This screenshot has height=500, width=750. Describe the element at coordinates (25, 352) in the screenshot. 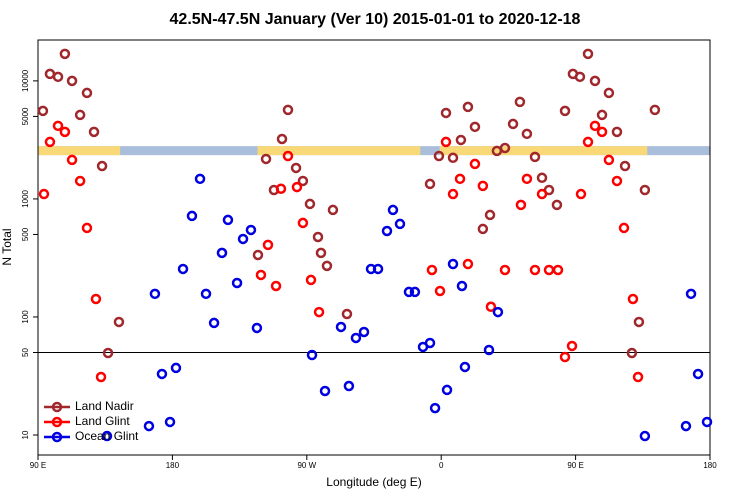

I see `y-tick-label: 50` at that location.